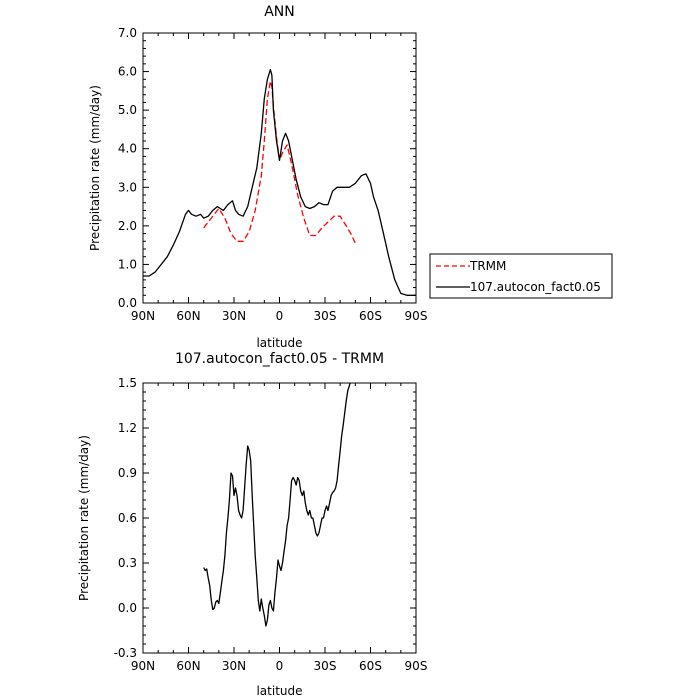  Describe the element at coordinates (127, 226) in the screenshot. I see `top-y-tick-label: 2.0` at that location.